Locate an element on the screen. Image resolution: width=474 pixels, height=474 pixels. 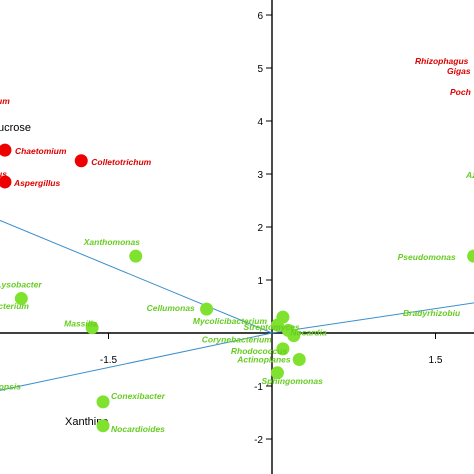
bacteria-point-actinoplanes is located at coordinates (299, 359).